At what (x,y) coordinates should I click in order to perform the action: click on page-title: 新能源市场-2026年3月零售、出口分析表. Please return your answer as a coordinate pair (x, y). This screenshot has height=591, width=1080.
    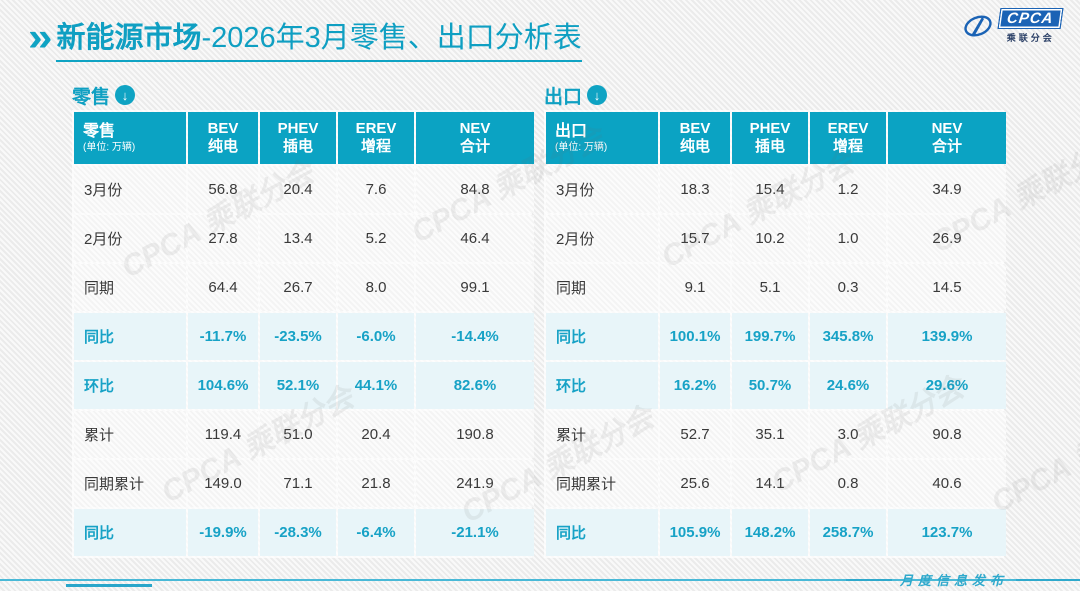
    Looking at the image, I should click on (319, 40).